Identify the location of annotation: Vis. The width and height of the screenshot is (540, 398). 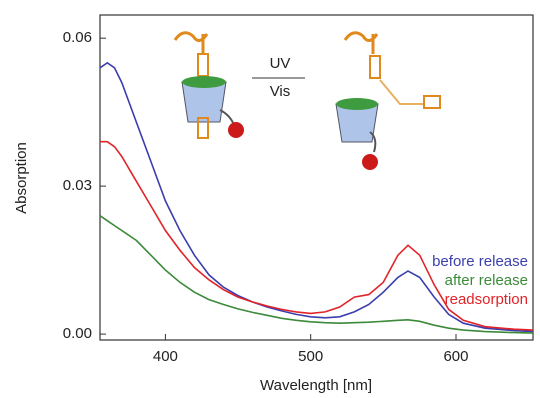
(280, 91).